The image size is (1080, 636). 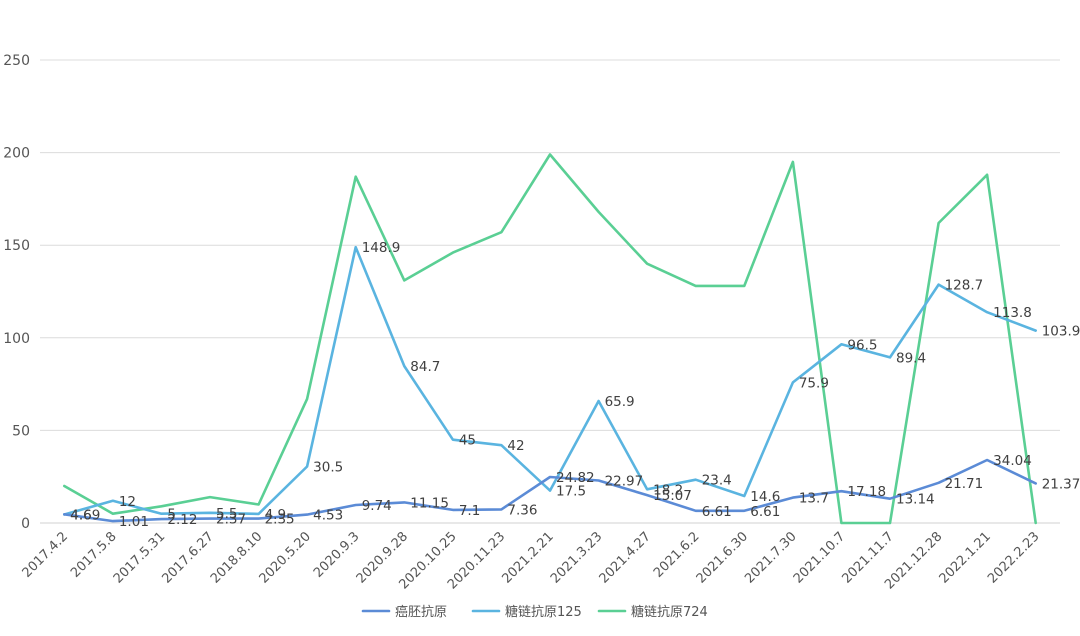 What do you see at coordinates (964, 484) in the screenshot?
I see `data-label: 21.71` at bounding box center [964, 484].